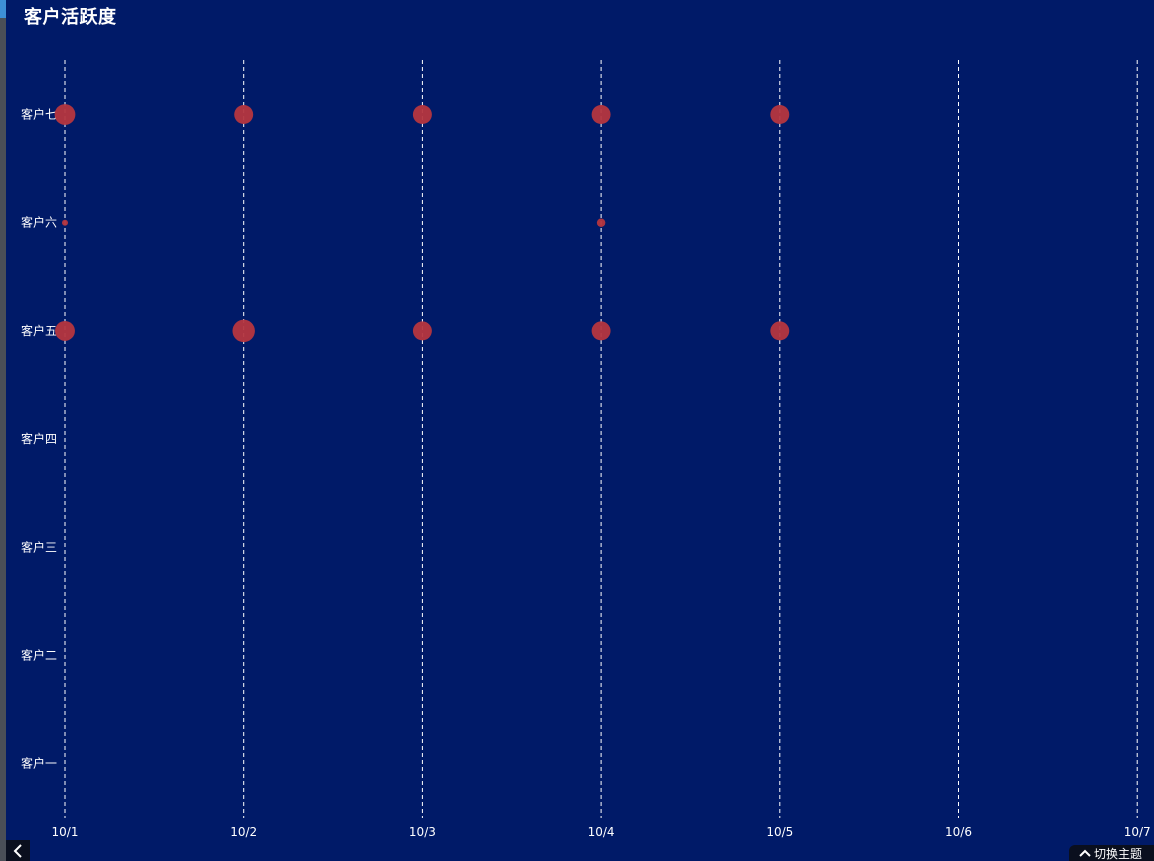 The height and width of the screenshot is (861, 1154). I want to click on y-tick-label: 客户三, so click(39, 546).